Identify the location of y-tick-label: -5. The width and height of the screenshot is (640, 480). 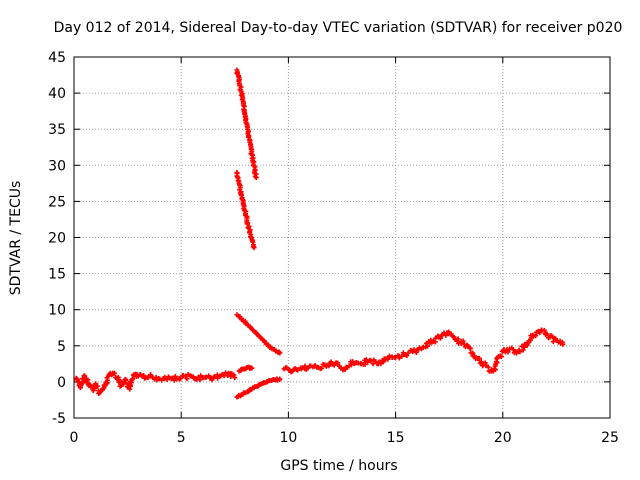
(59, 419).